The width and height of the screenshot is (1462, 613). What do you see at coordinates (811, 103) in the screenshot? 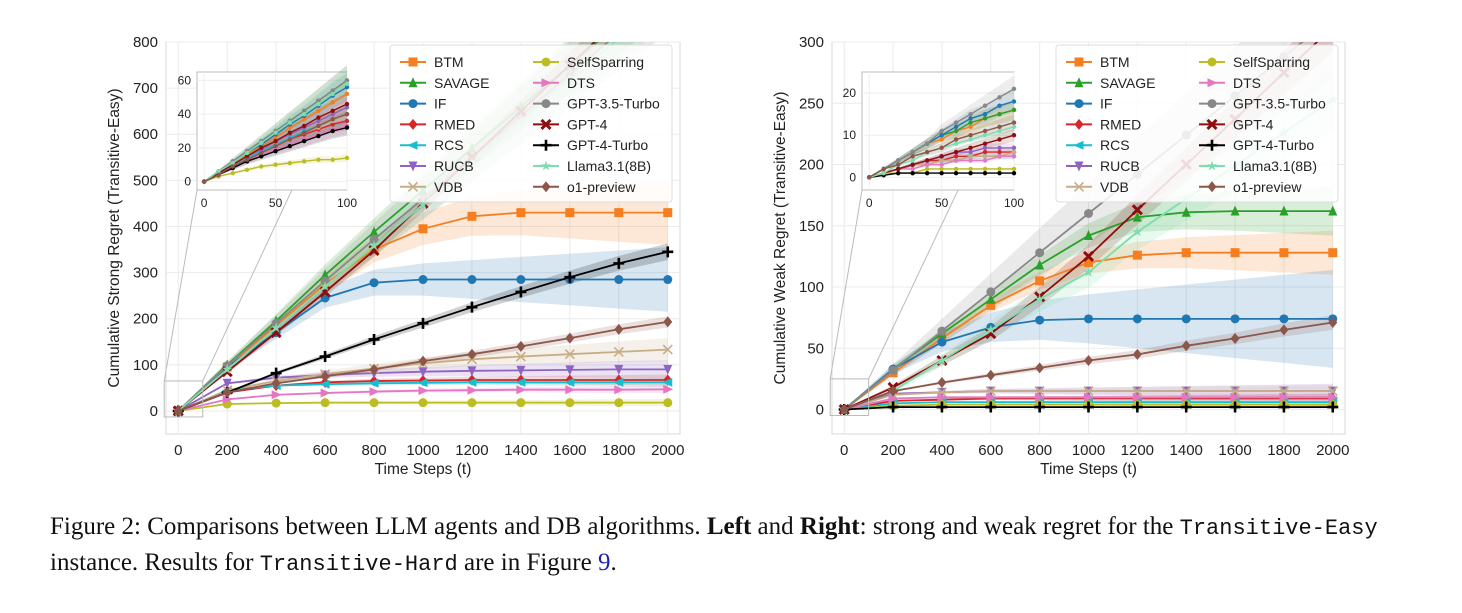
I see `y-tick-label: 250` at bounding box center [811, 103].